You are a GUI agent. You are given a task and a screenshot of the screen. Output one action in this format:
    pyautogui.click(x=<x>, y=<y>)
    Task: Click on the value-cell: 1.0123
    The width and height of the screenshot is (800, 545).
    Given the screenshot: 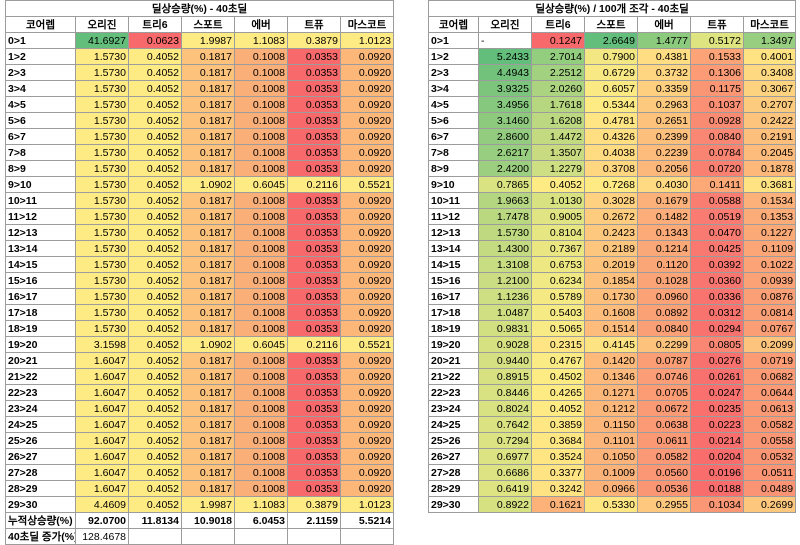 What is the action you would take?
    pyautogui.click(x=367, y=40)
    